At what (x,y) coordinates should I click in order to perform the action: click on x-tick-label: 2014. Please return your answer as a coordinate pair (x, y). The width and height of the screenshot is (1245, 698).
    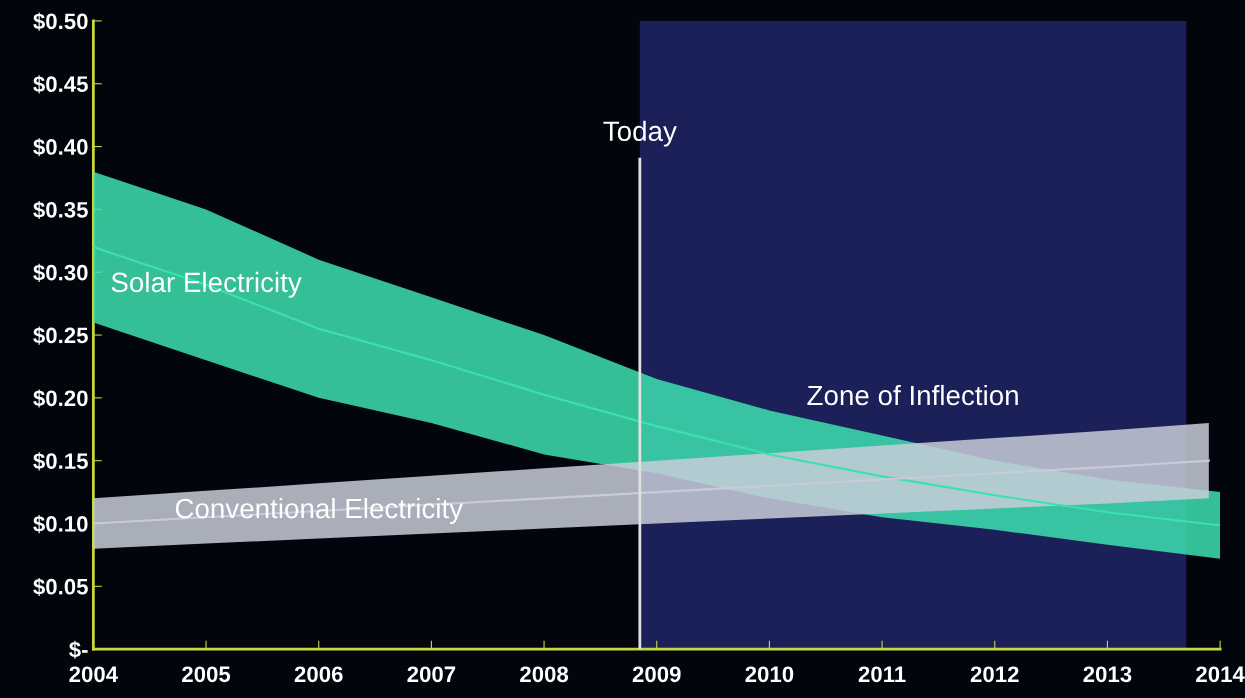
    Looking at the image, I should click on (1220, 674).